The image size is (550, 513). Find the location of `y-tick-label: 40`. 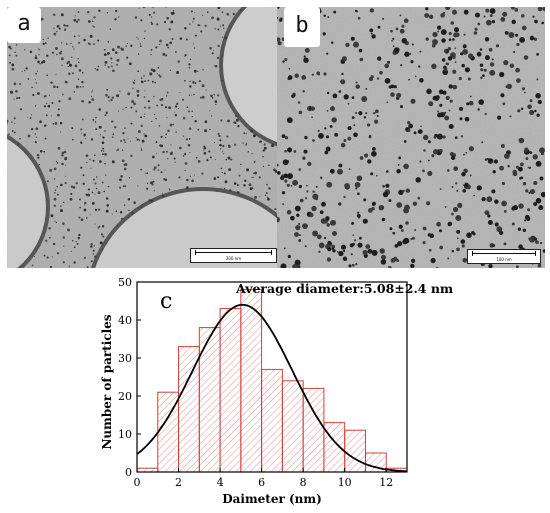

y-tick-label: 40 is located at coordinates (125, 320).